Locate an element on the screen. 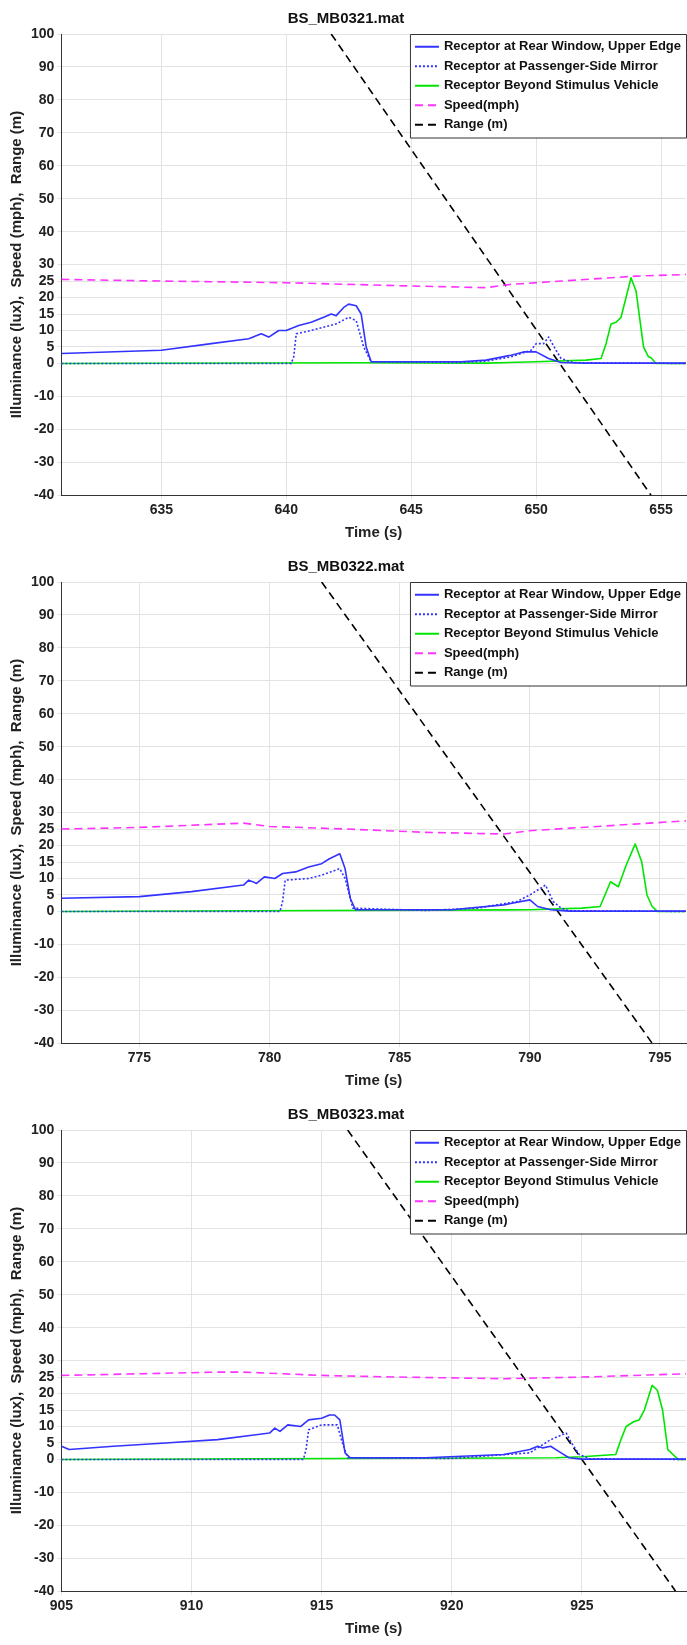  x-tick-label: 920 is located at coordinates (452, 1605).